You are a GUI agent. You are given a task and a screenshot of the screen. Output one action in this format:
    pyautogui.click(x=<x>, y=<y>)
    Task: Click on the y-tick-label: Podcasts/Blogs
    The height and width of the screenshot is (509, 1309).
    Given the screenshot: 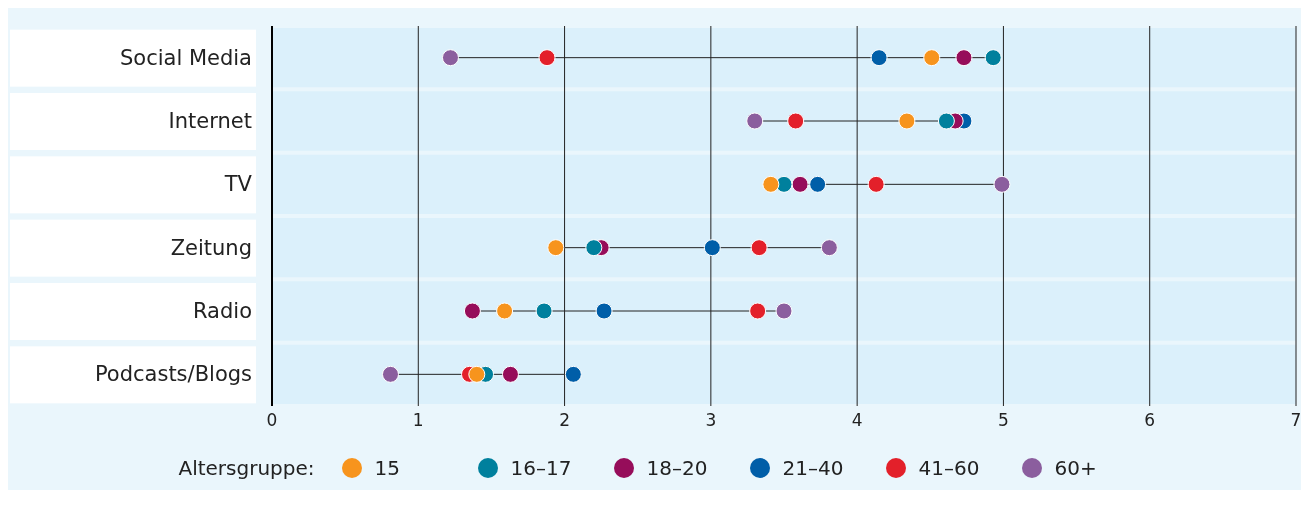 What is the action you would take?
    pyautogui.click(x=173, y=374)
    